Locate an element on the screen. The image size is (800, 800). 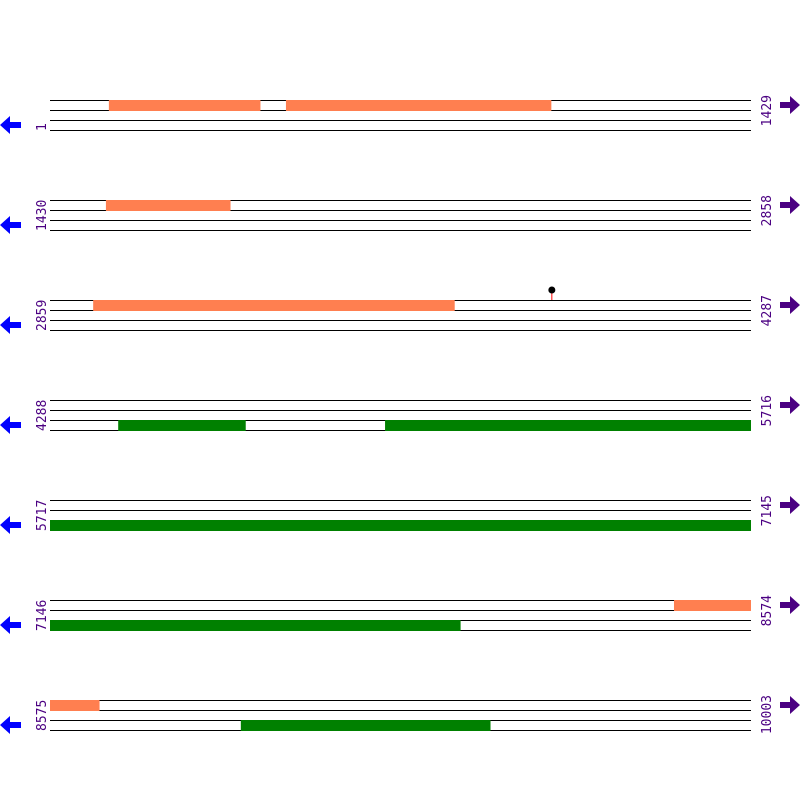
row-start-label: 2859 is located at coordinates (42, 315).